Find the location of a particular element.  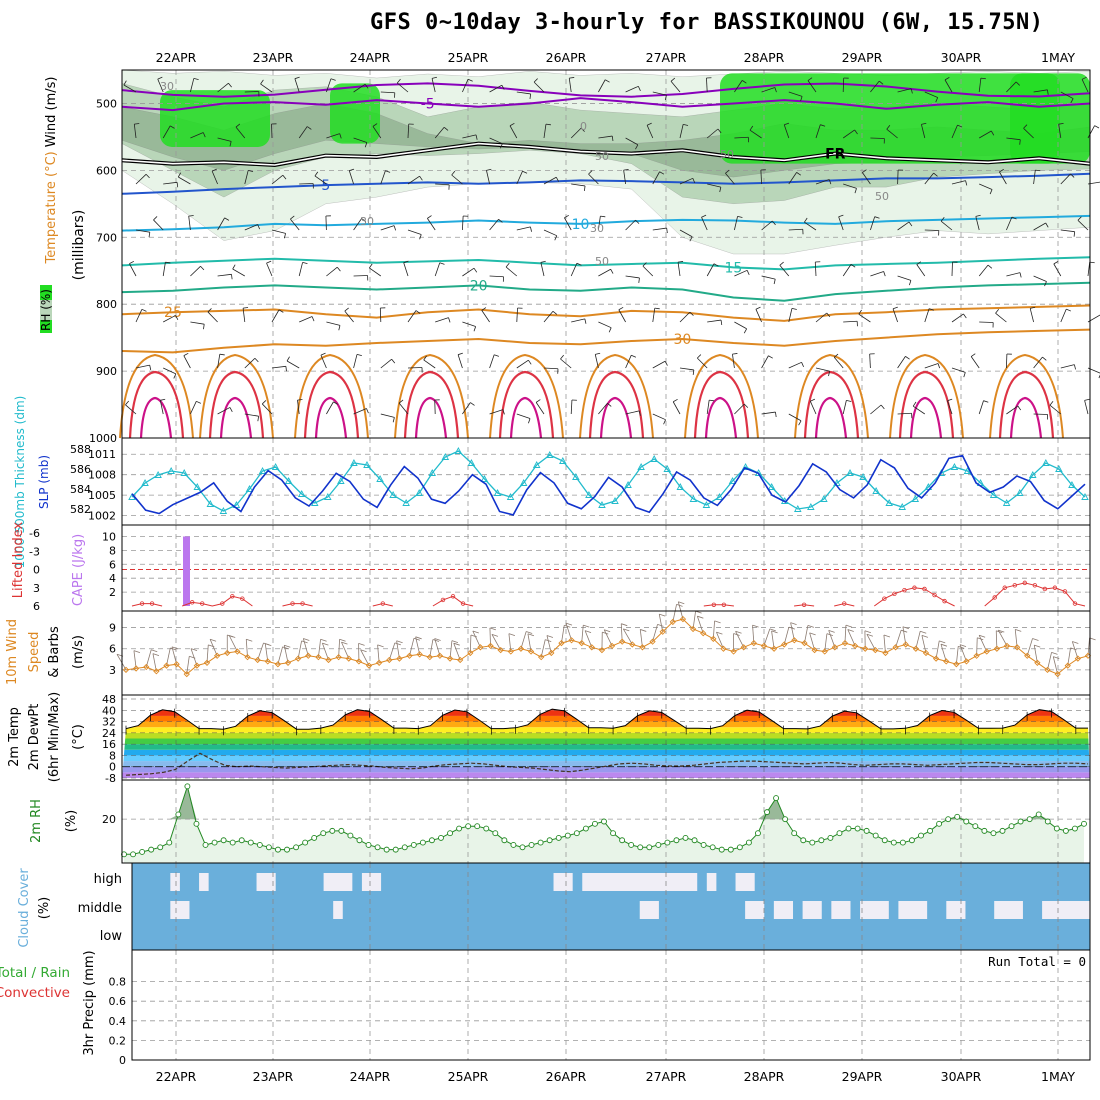

run-total: Run Total = 0 is located at coordinates (1037, 961).